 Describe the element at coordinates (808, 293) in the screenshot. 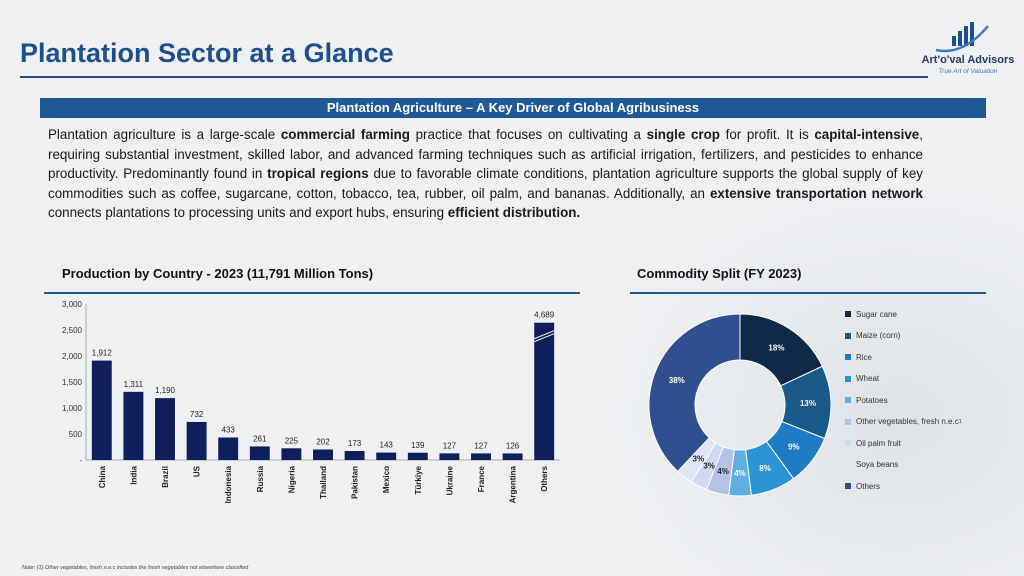

I see `donut-chart-divider` at that location.